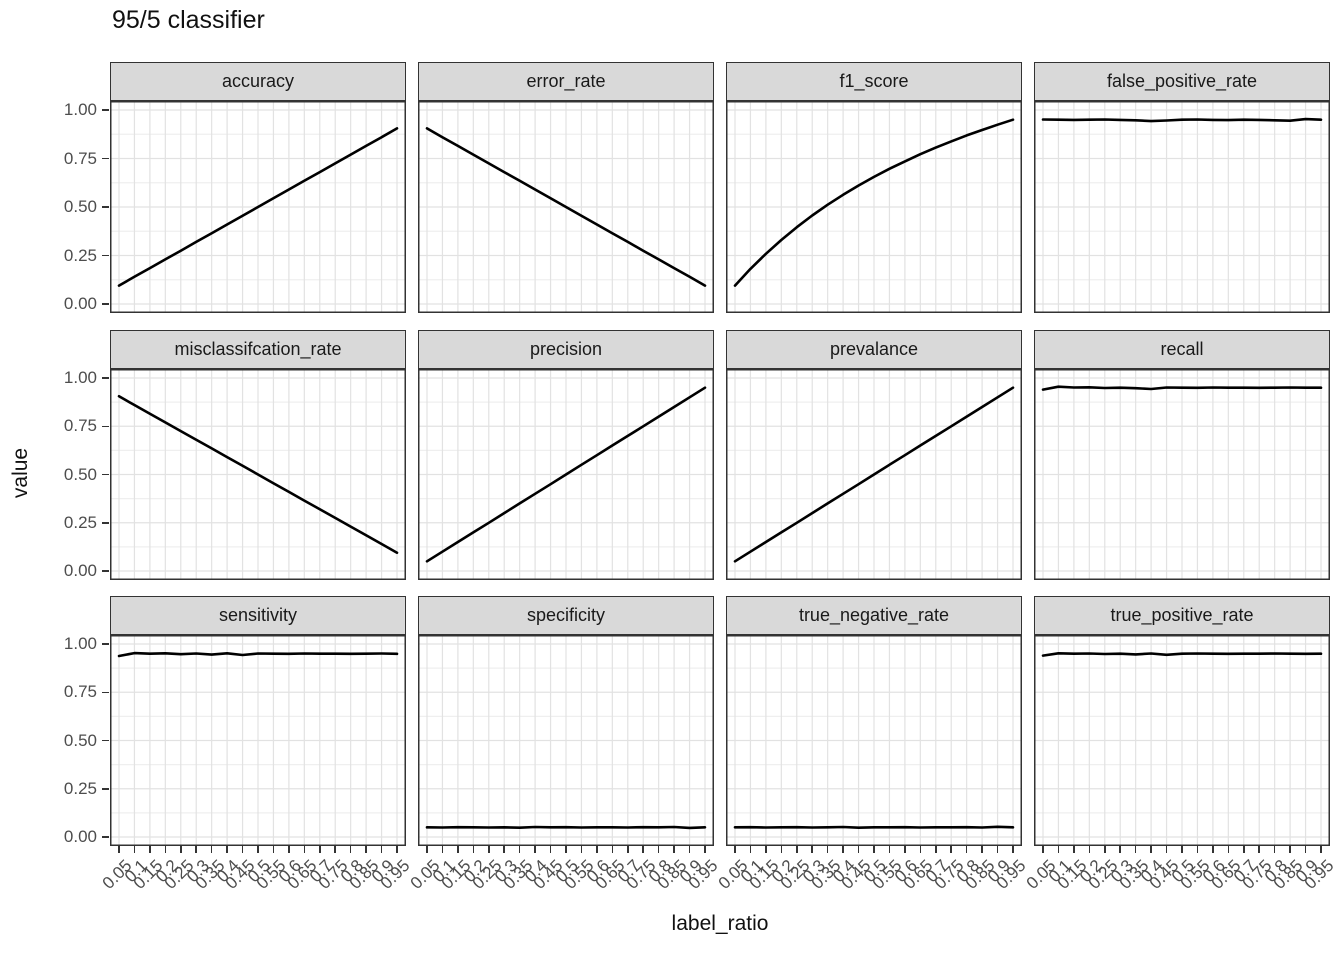 Image resolution: width=1344 pixels, height=960 pixels. I want to click on facet-strip: true_negative_rate, so click(874, 615).